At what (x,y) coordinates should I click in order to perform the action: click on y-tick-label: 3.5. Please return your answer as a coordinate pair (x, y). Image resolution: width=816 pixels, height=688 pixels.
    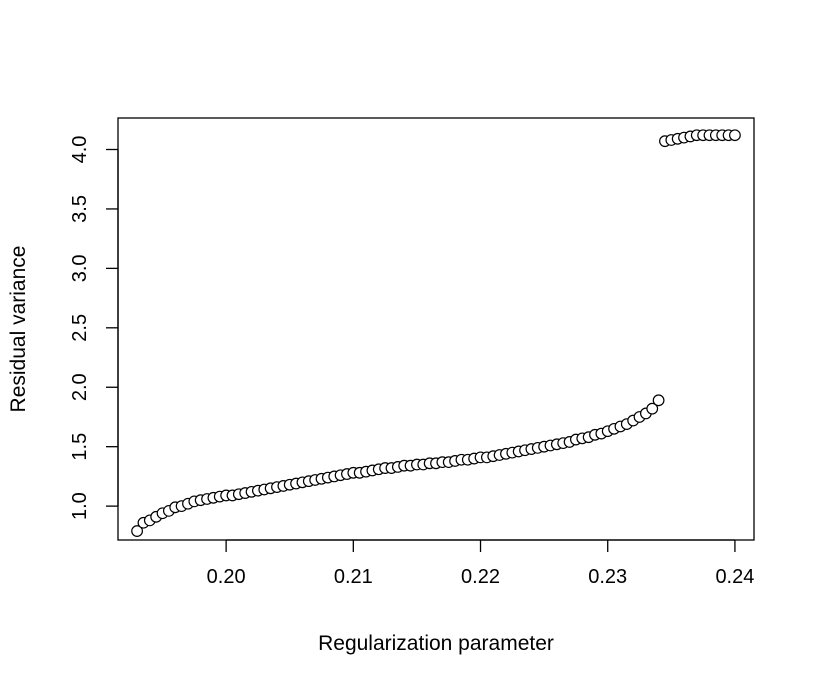
    Looking at the image, I should click on (80, 209).